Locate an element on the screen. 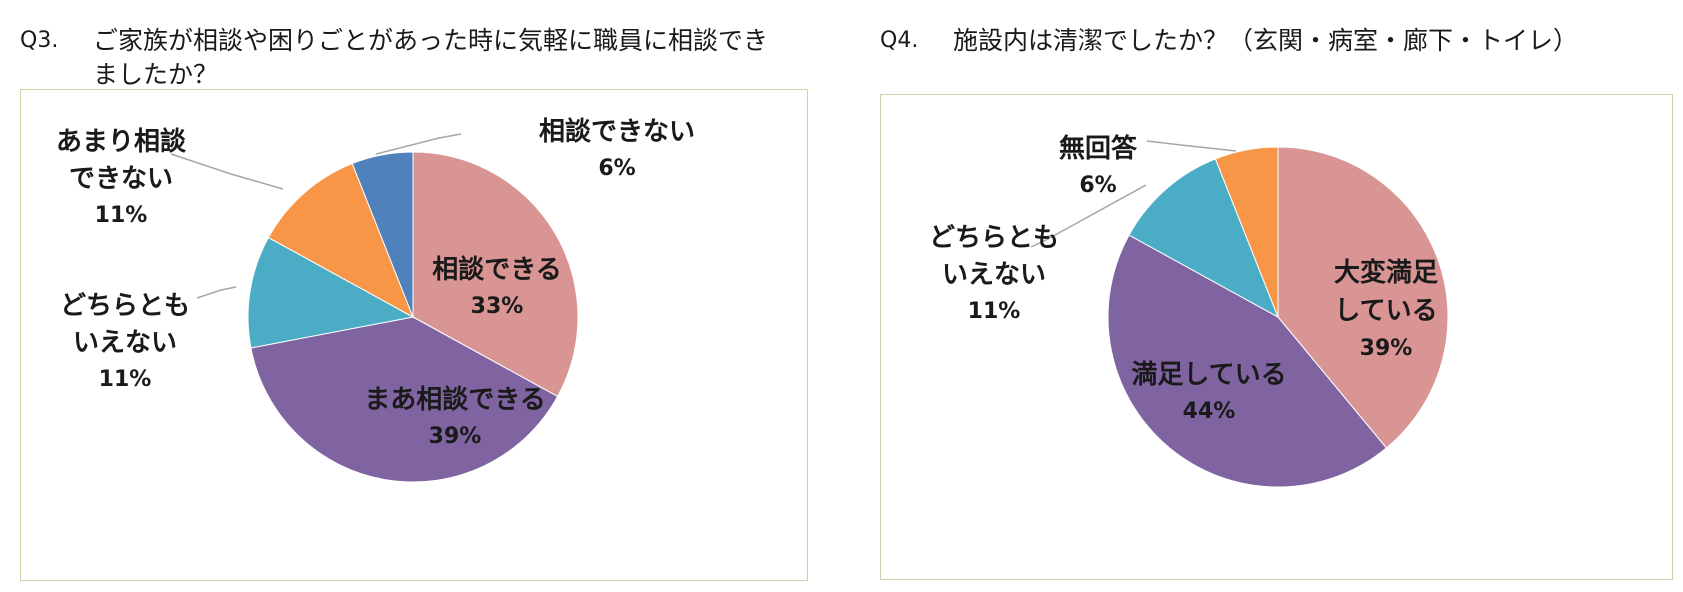  question-q4: Q4. 施設内は清潔でしたか？（玄関・病室・廊下・トイレ） is located at coordinates (1280, 44).